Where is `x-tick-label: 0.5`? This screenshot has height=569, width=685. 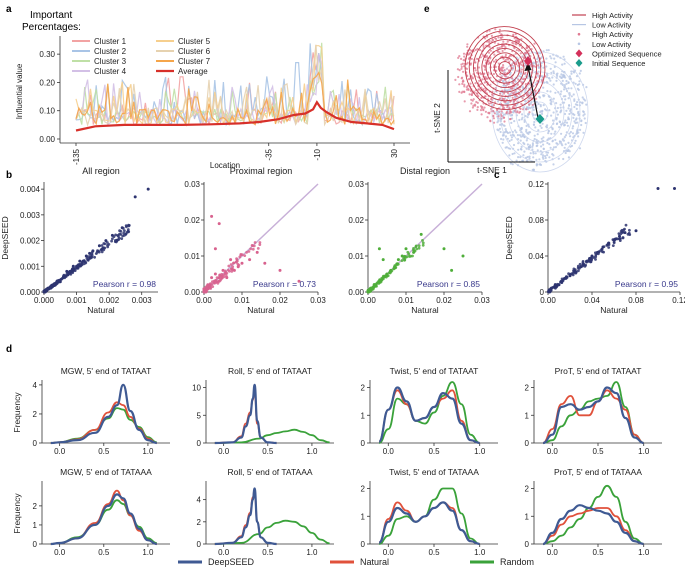
x-tick-label: 0.5 is located at coordinates (268, 552).